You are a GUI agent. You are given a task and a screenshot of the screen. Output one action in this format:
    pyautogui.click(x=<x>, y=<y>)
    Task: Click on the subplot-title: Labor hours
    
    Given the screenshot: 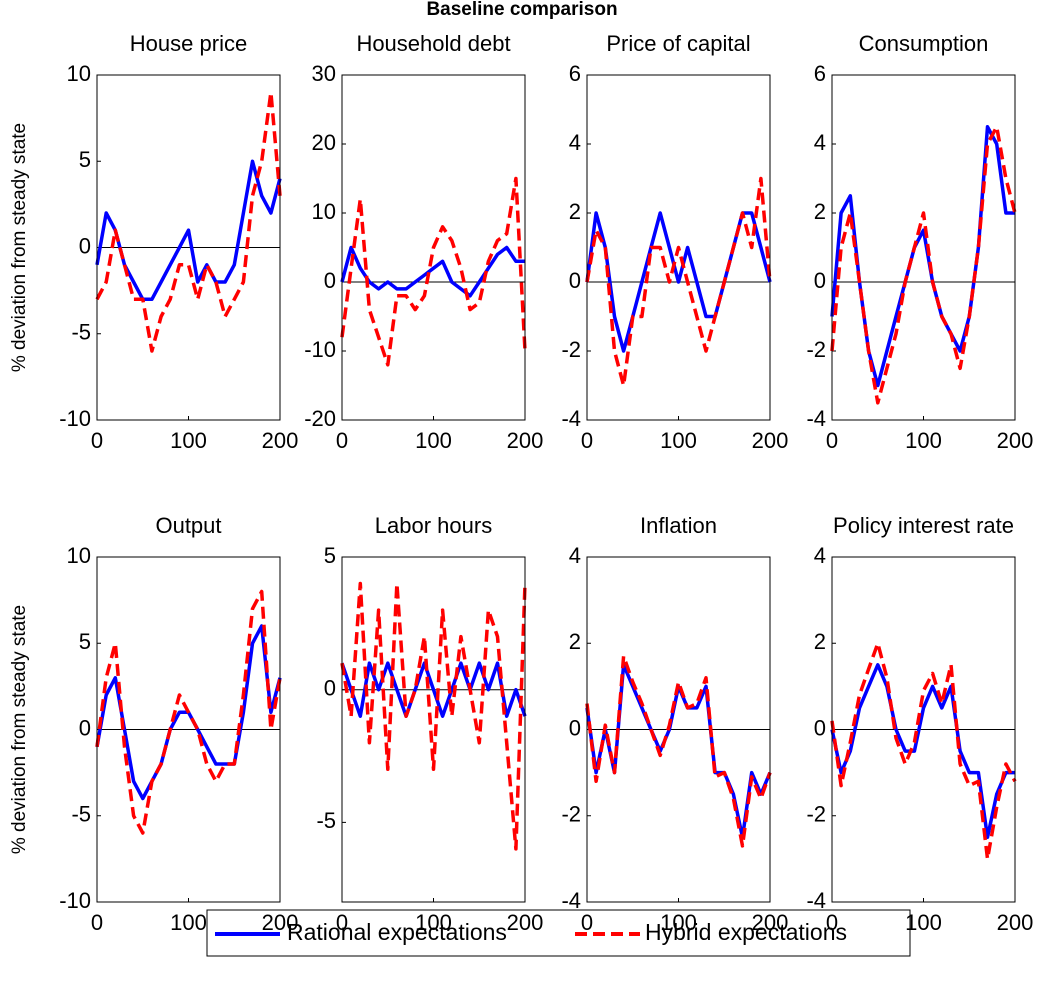 What is the action you would take?
    pyautogui.click(x=433, y=525)
    